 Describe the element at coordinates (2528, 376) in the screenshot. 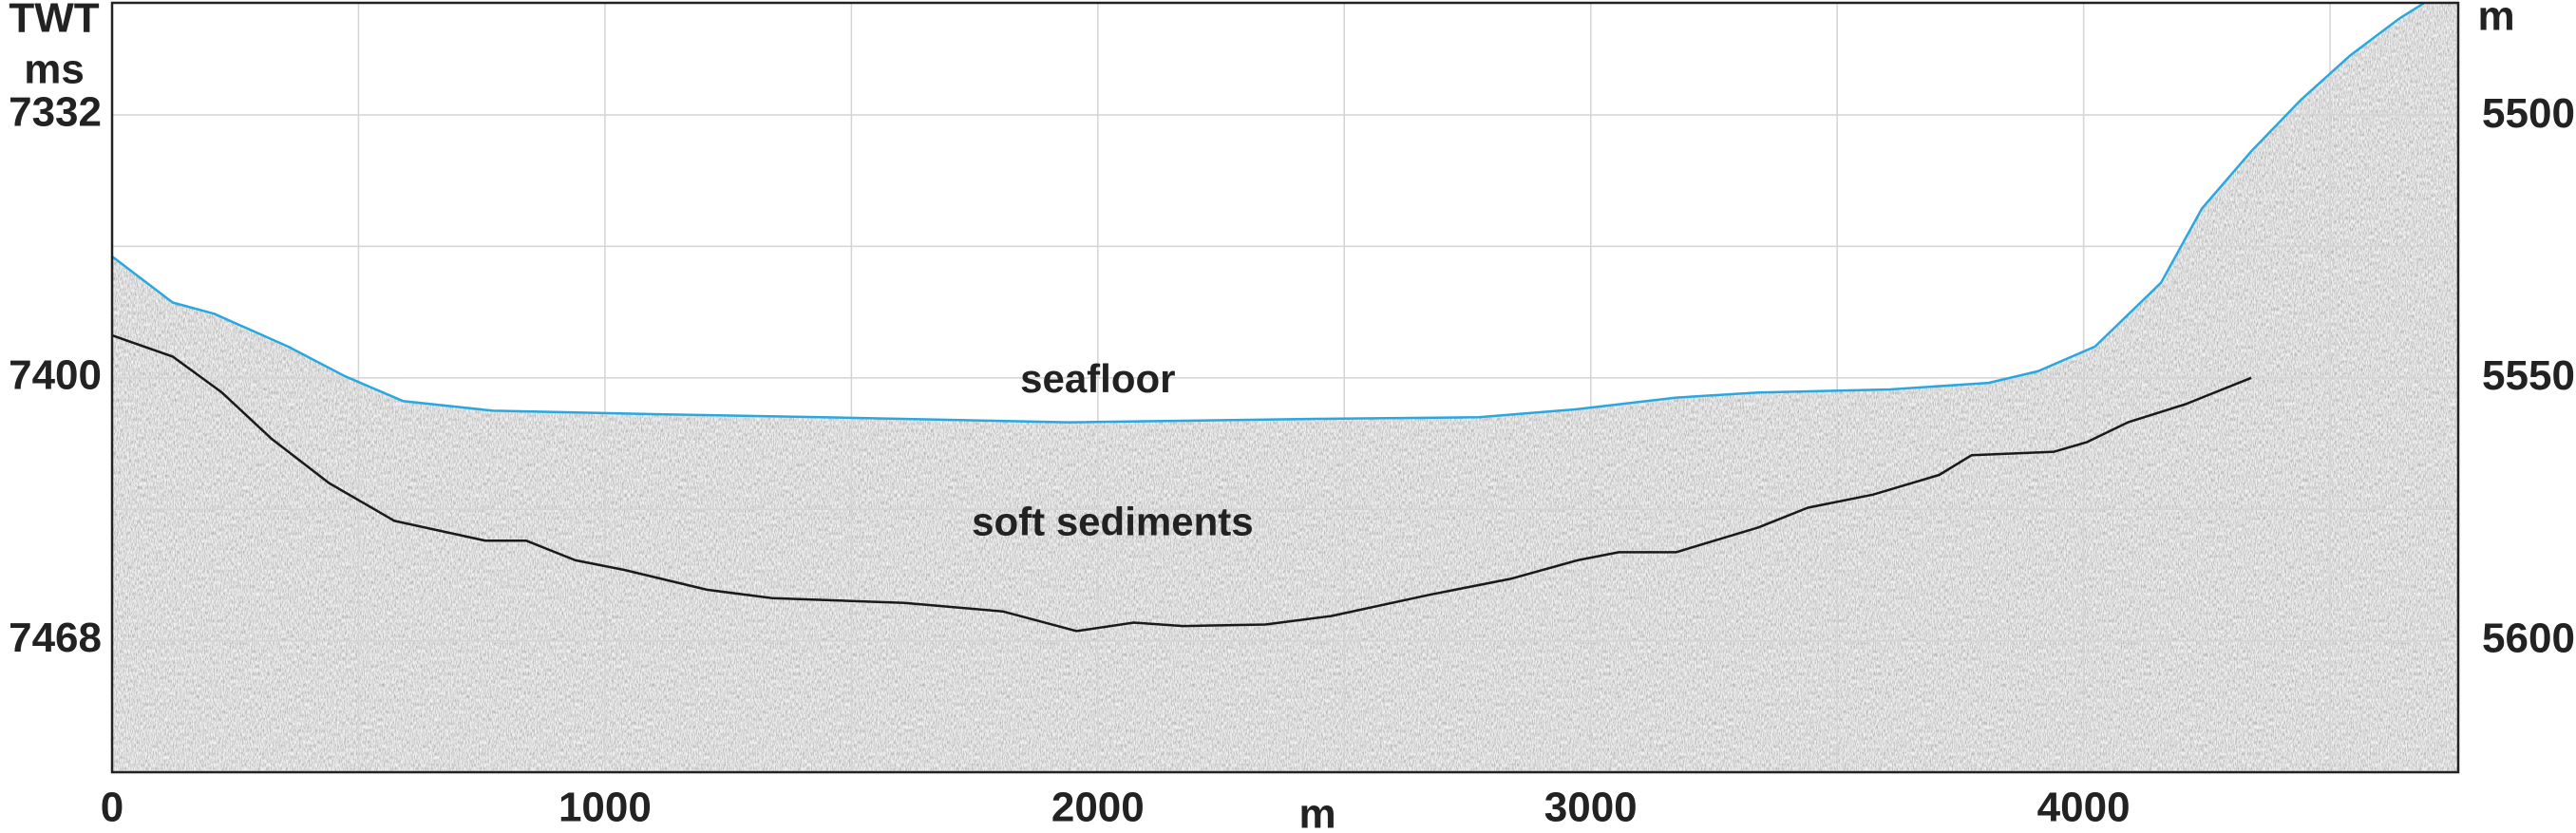

I see `y2-tick-label: 5550` at that location.